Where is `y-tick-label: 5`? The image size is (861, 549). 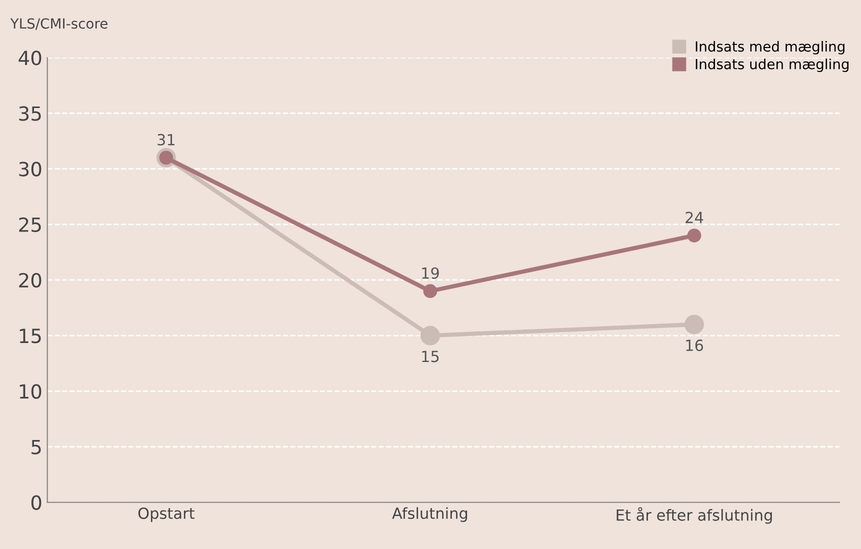 y-tick-label: 5 is located at coordinates (36, 447).